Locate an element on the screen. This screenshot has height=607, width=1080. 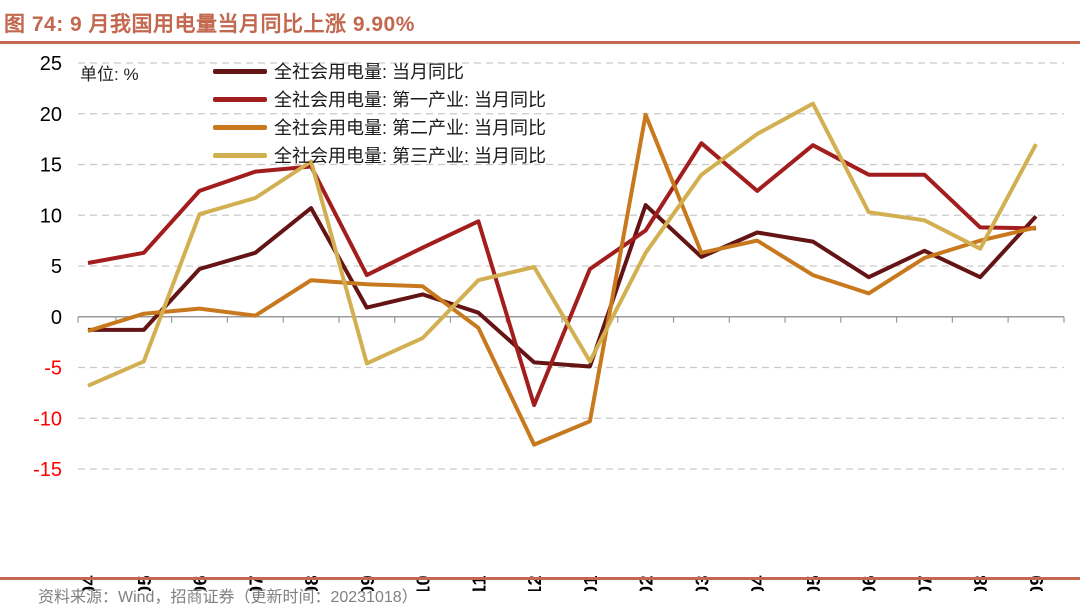
legend-item-tertiary-industry: 全社会用电量: 第三产业: 当月同比 is located at coordinates (379, 155).